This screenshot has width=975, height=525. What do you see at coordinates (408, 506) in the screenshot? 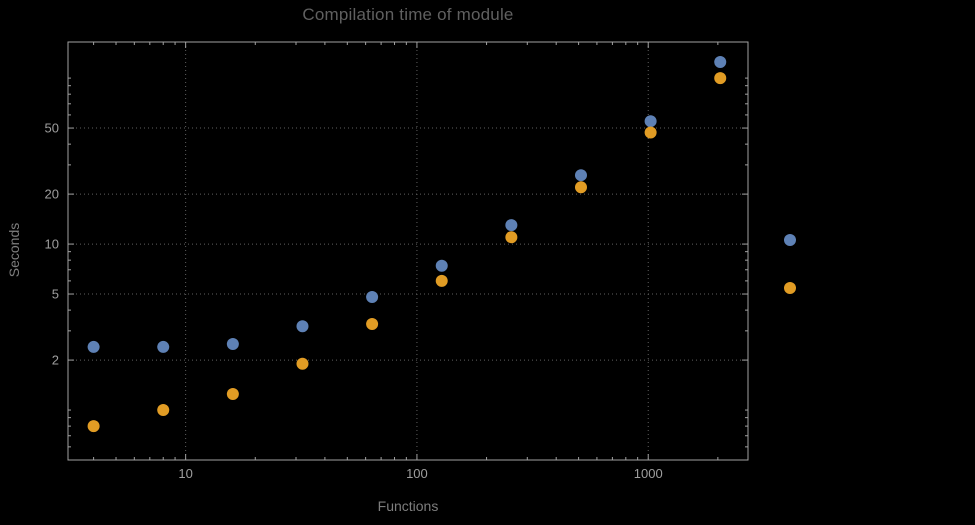
I see `x-axis-label: Functions` at bounding box center [408, 506].